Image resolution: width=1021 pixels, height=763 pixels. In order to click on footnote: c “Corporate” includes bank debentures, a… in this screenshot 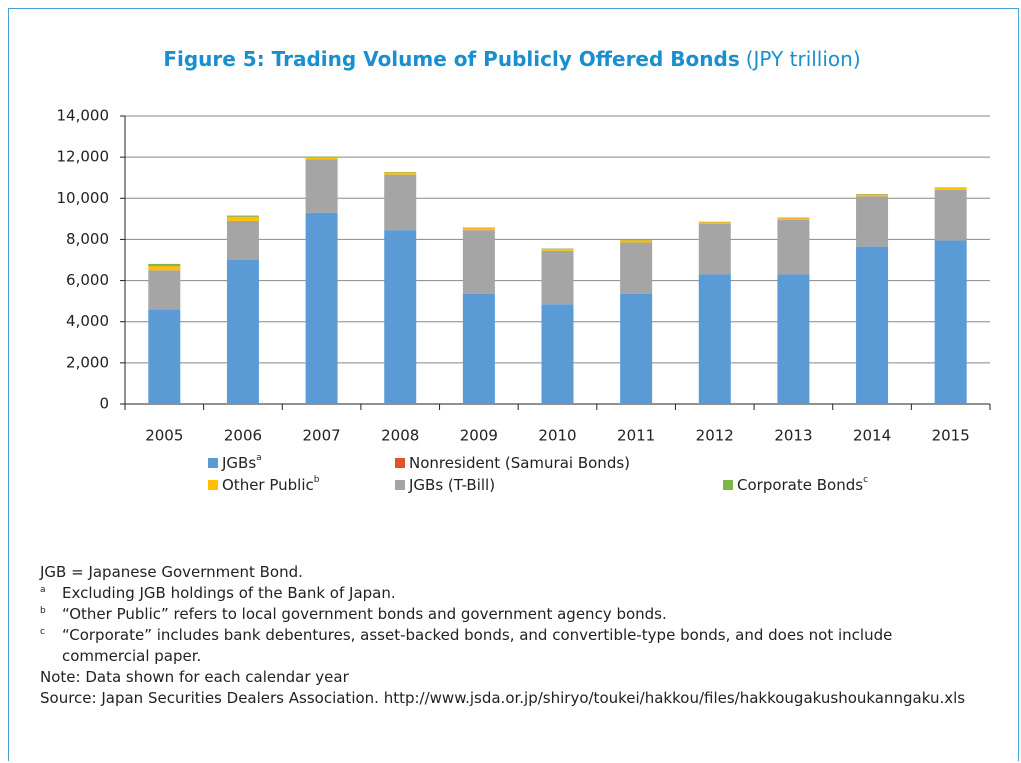, I will do `click(510, 646)`.